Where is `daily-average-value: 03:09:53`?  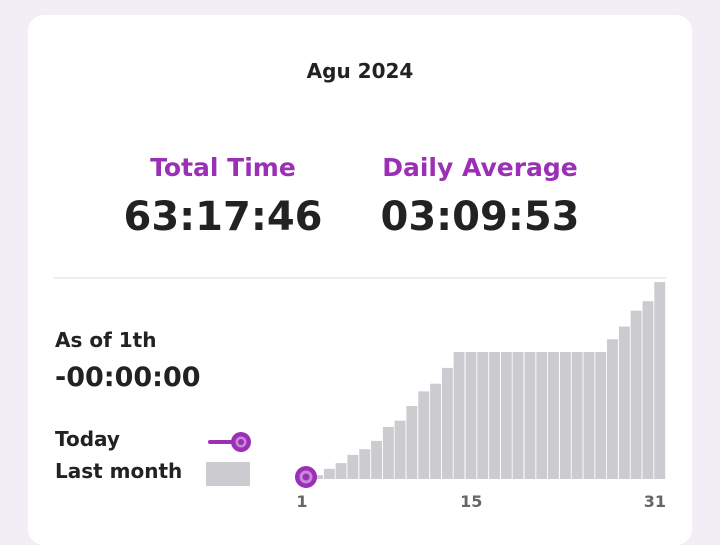 daily-average-value: 03:09:53 is located at coordinates (480, 217).